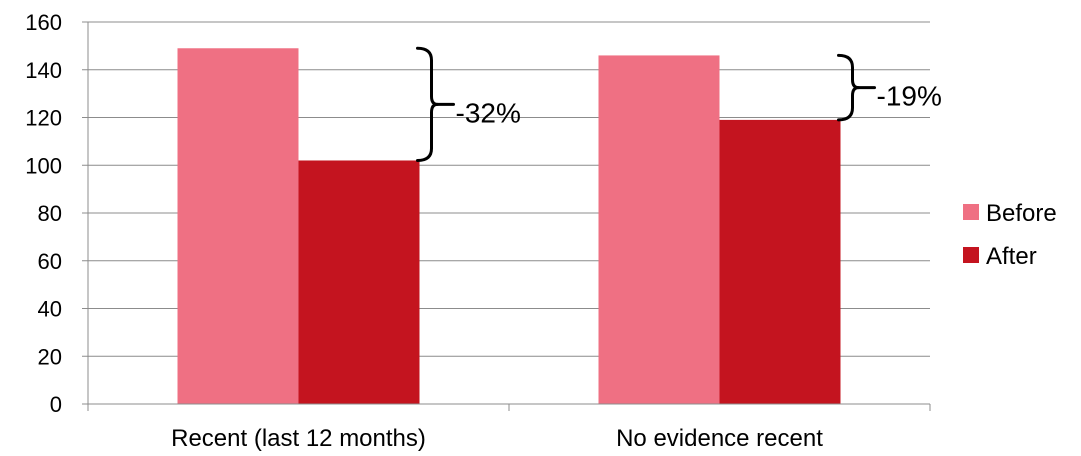 This screenshot has height=456, width=1081. Describe the element at coordinates (43, 22) in the screenshot. I see `y-tick-label: 160` at that location.